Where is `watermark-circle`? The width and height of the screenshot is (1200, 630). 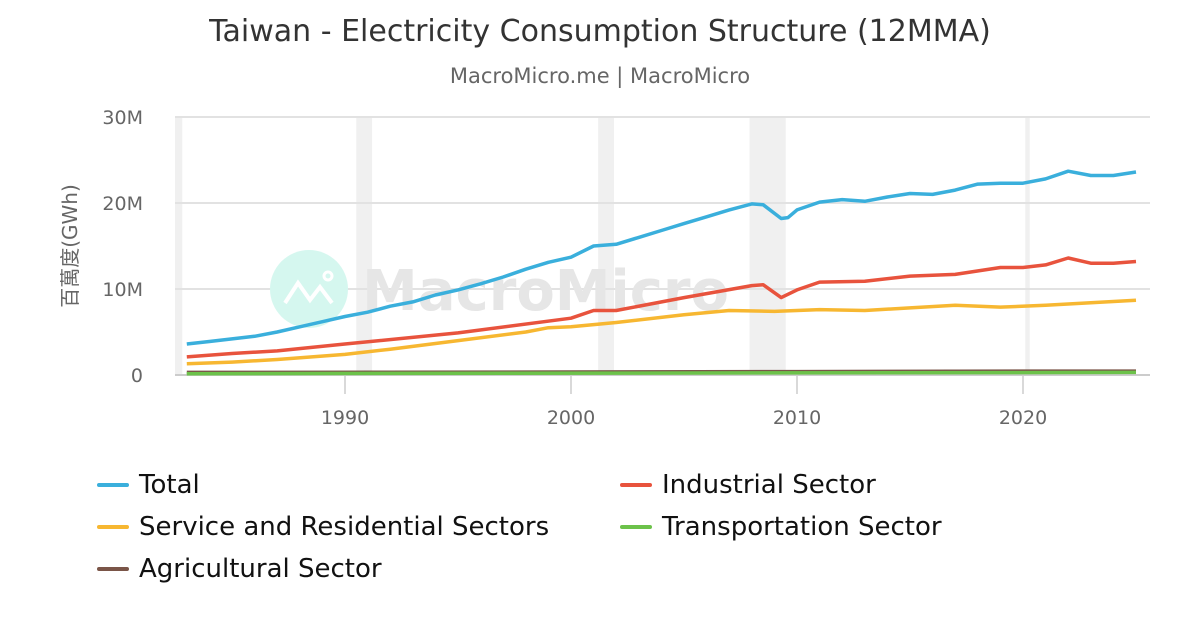 watermark-circle is located at coordinates (309, 289).